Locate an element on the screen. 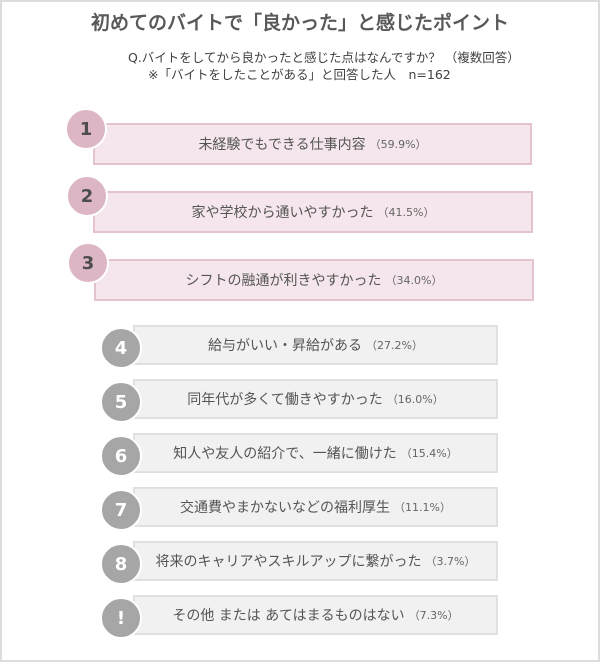  survey-question: Q.バイトをしてから良かったと感じた点はなんですか？ （複数回答） is located at coordinates (324, 57).